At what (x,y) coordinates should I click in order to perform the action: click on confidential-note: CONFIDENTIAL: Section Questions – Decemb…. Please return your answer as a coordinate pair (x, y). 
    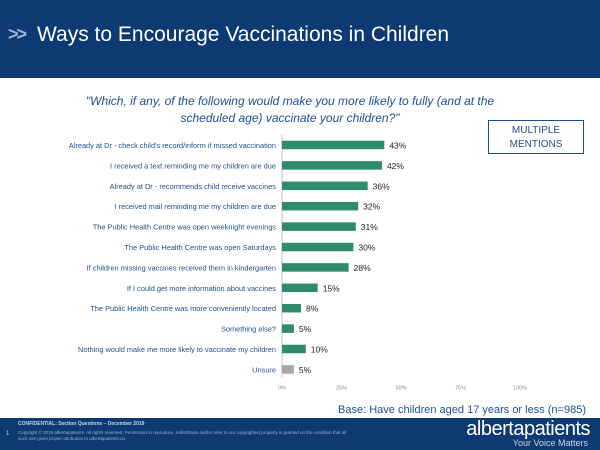
    Looking at the image, I should click on (81, 424).